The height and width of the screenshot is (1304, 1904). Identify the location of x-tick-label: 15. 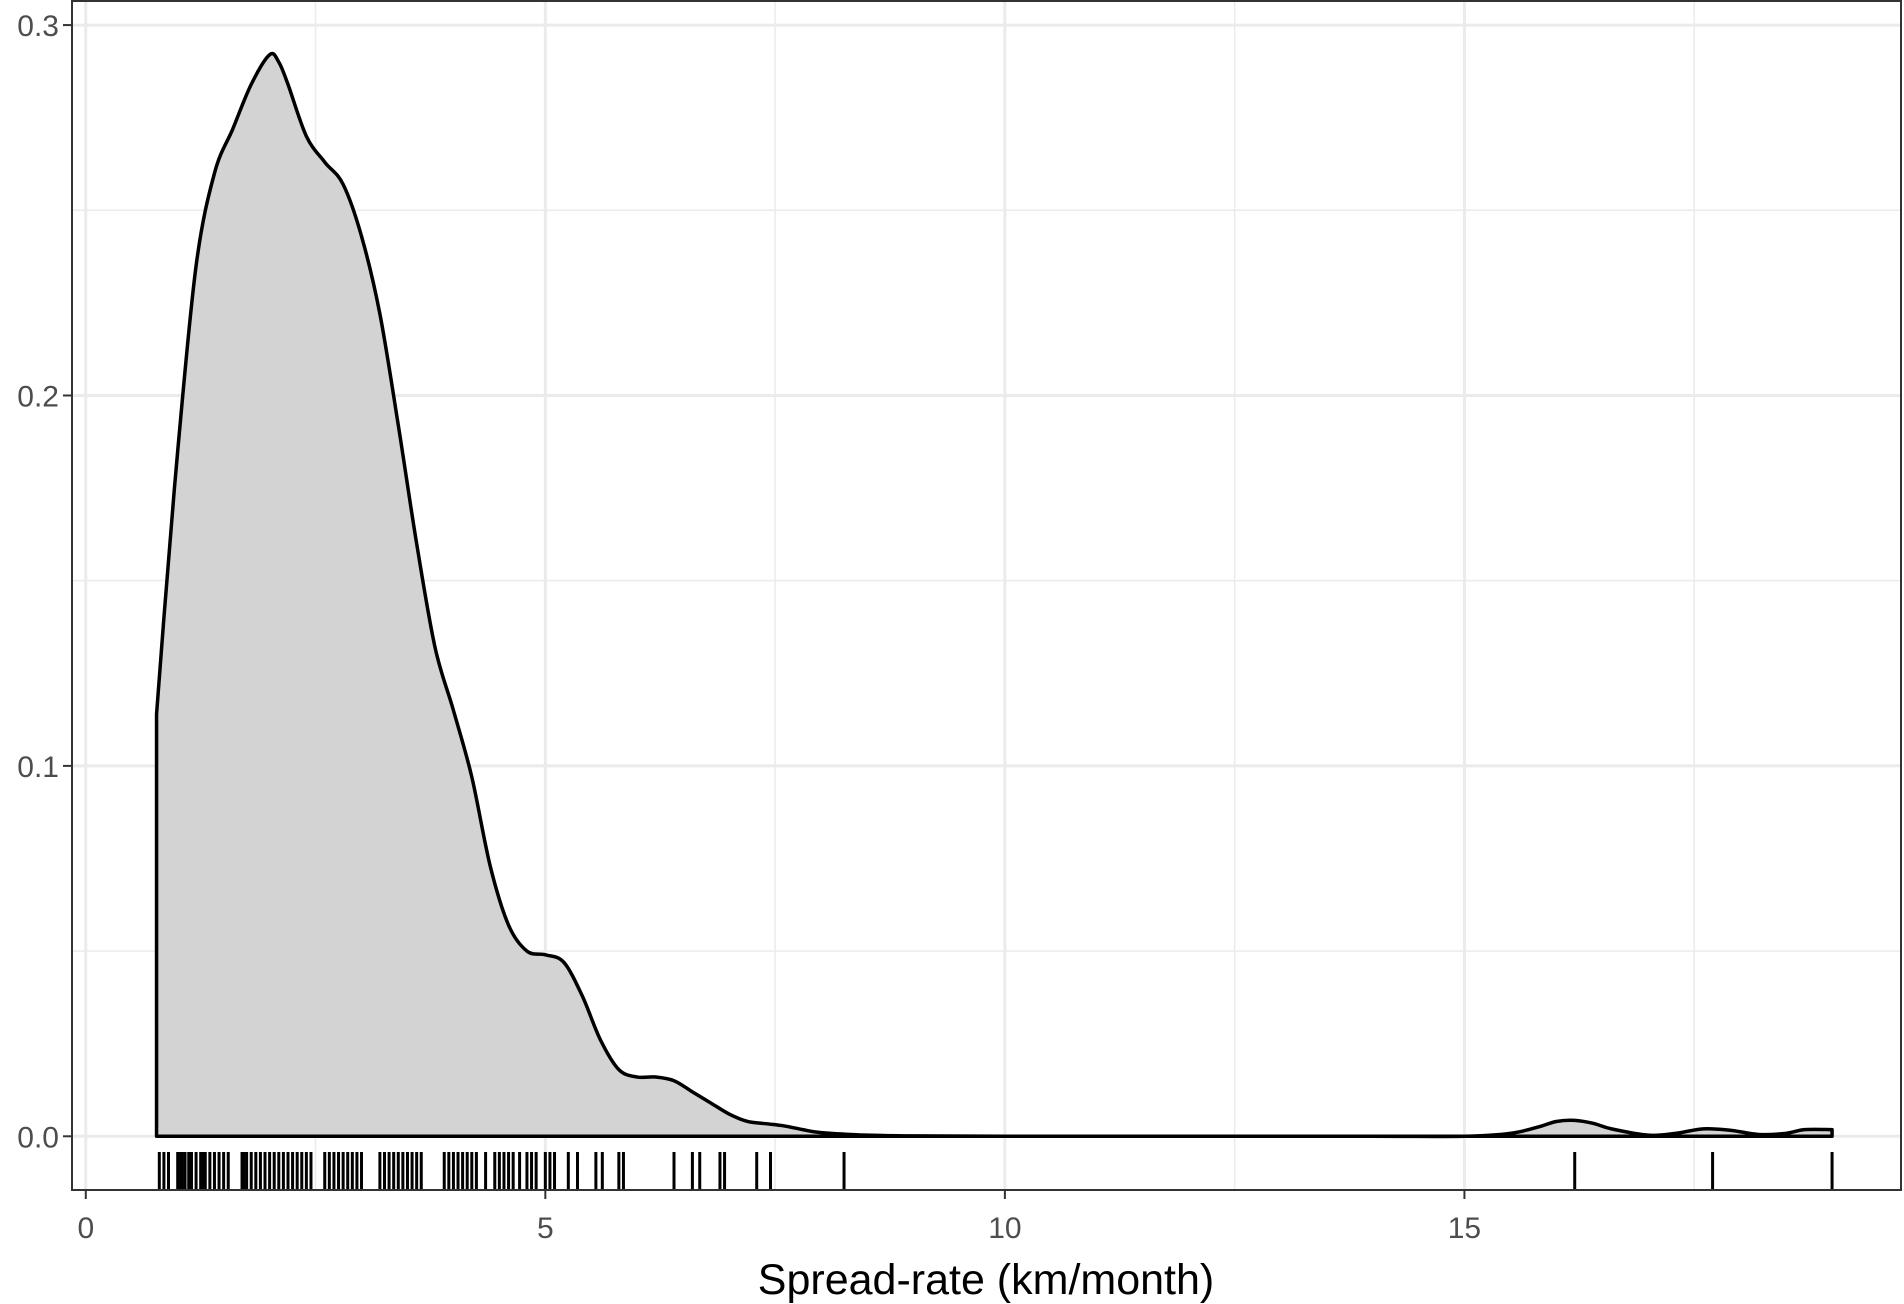
(1464, 1228).